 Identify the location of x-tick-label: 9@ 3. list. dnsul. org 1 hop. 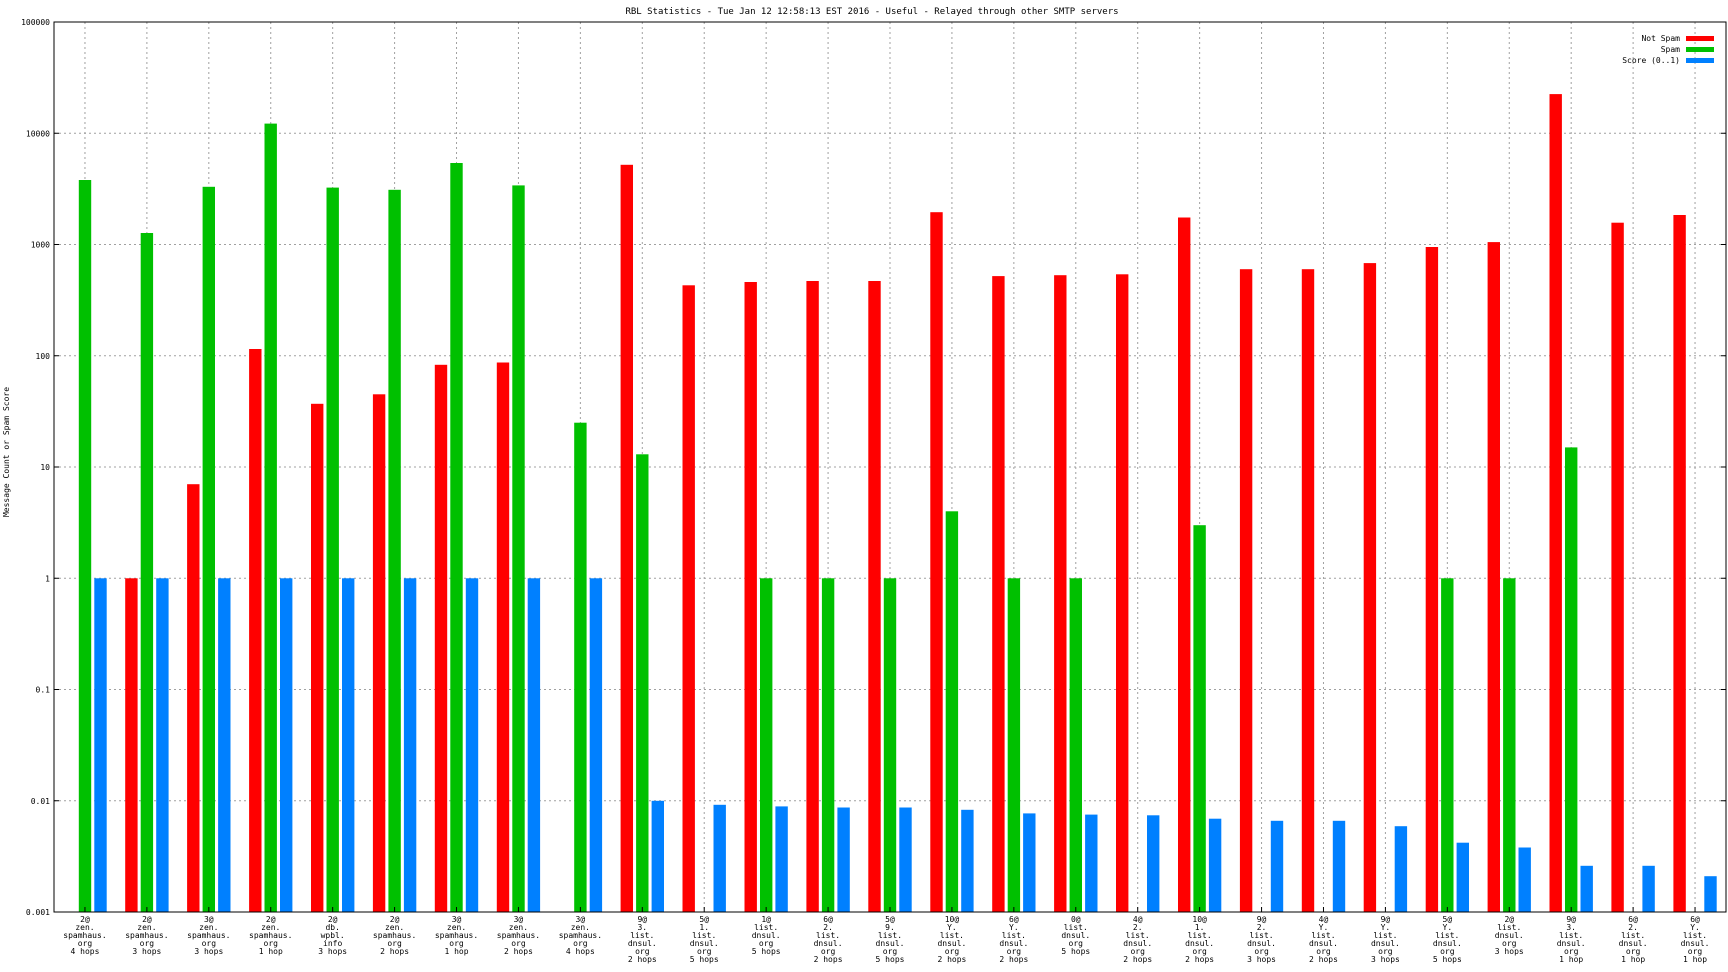
(1571, 939).